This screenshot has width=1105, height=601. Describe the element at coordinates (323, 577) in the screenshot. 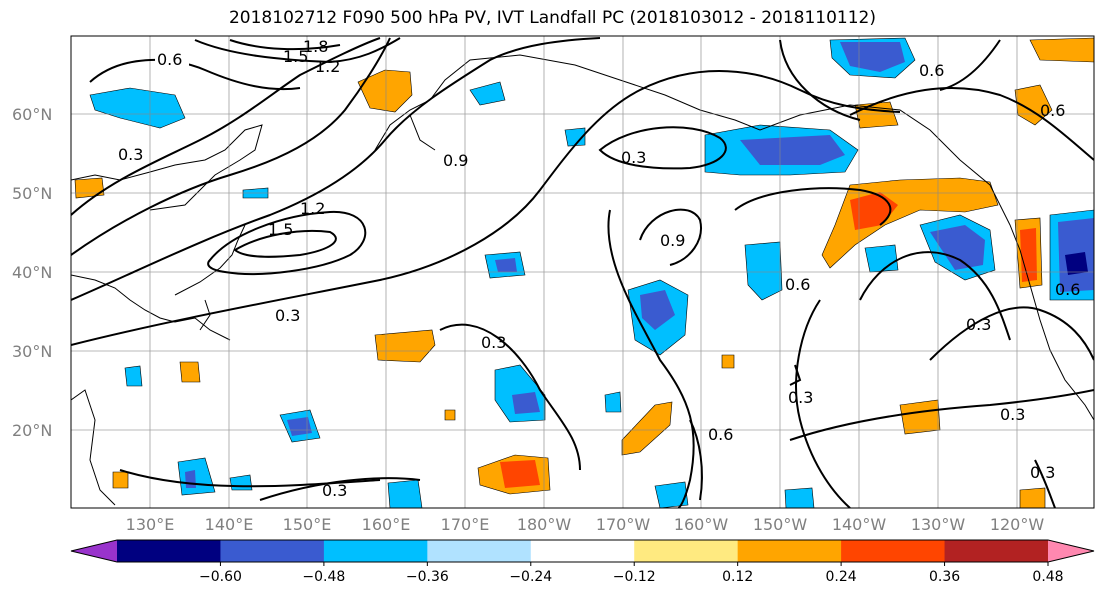

I see `colorbar-tick-label: −0.48` at that location.